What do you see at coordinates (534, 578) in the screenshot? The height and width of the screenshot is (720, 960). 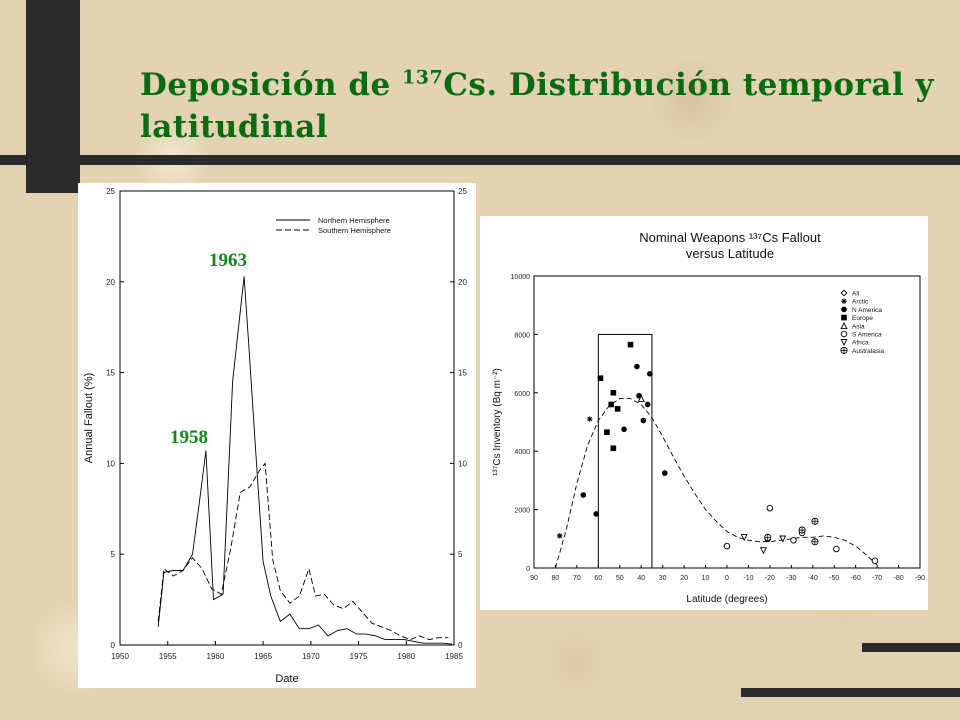 I see `x-tick-label: 90` at bounding box center [534, 578].